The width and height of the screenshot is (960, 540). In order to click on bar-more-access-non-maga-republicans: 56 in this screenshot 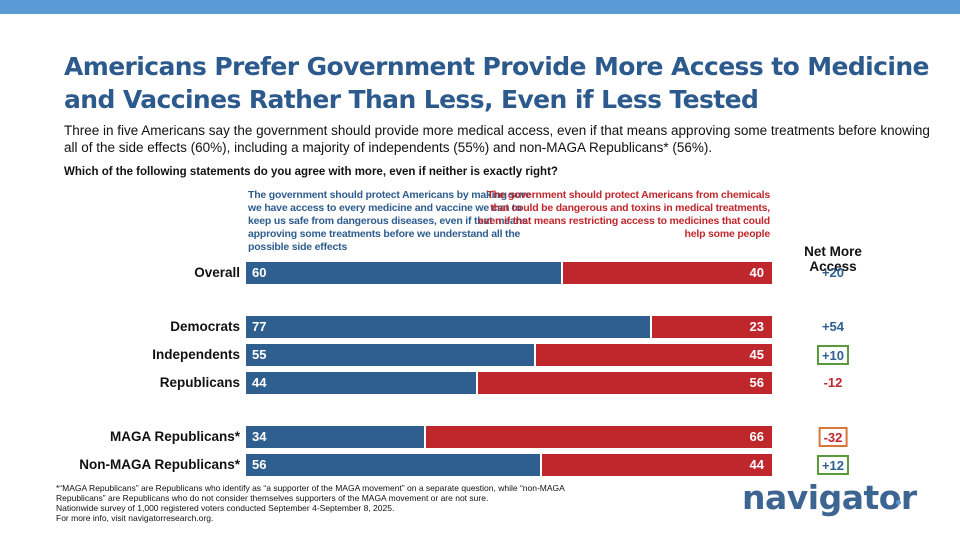, I will do `click(393, 465)`.